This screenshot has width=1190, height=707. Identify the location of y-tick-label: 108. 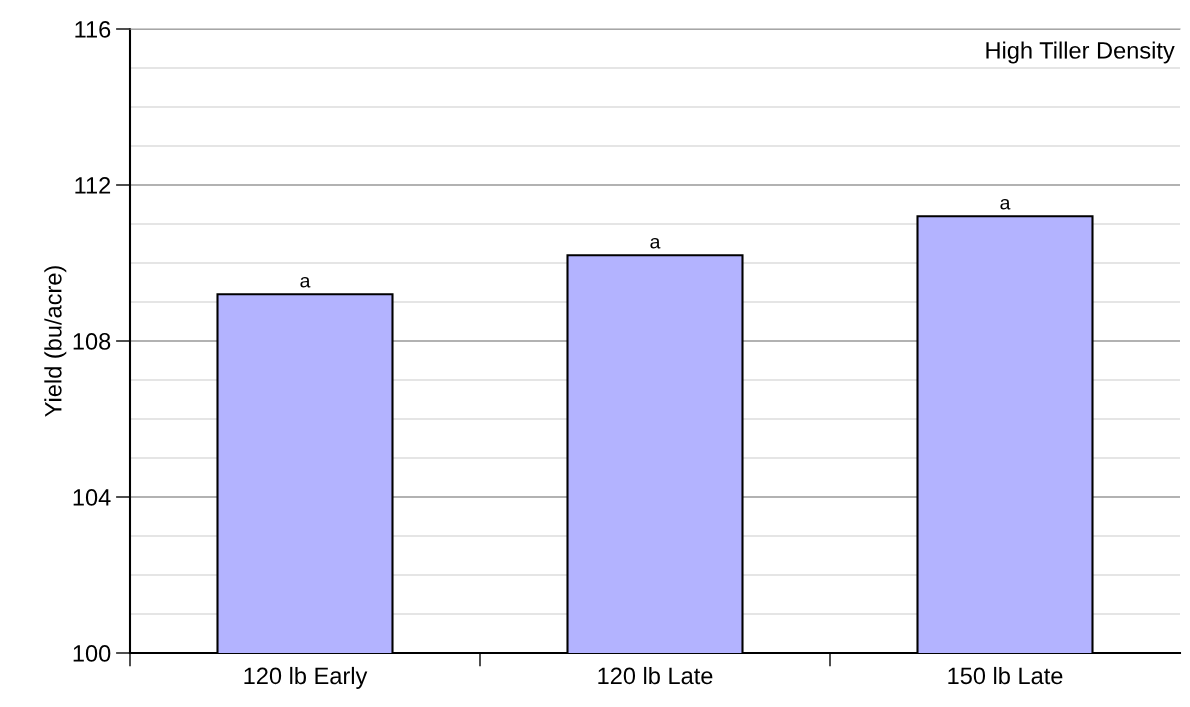
(92, 341).